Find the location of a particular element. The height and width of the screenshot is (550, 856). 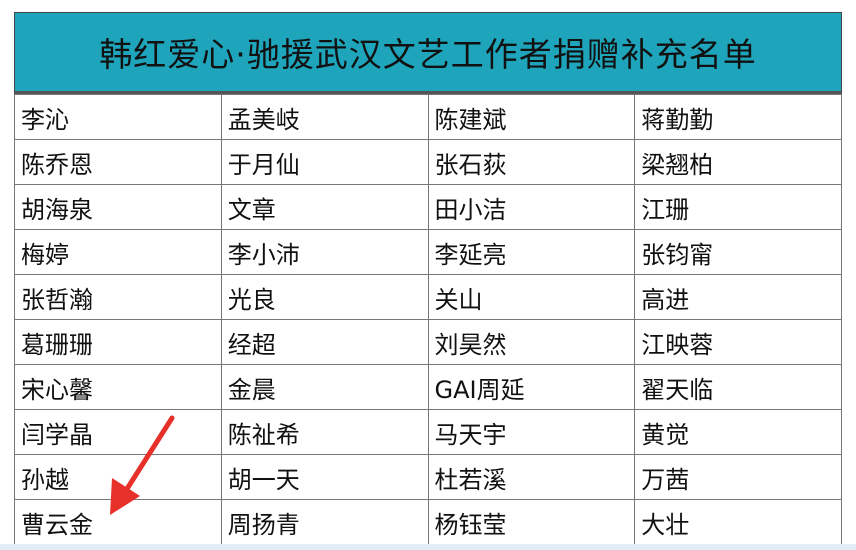

name-cell: 翟天临 is located at coordinates (738, 387).